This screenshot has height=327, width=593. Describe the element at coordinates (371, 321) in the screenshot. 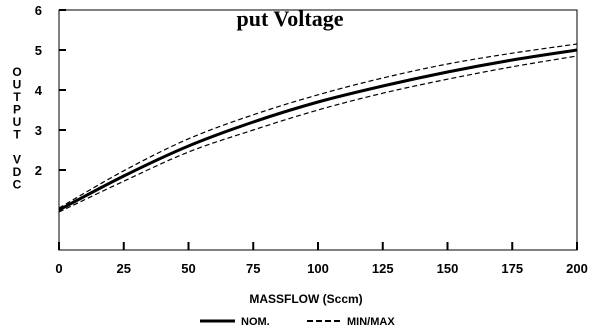

I see `legend-minmax-label: MIN/MAX` at that location.